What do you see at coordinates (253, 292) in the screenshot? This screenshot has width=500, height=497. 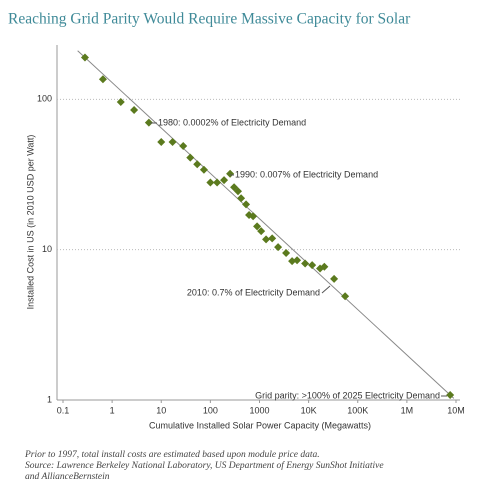 I see `annotation: 2010: 0.7% of Electricity Demand` at bounding box center [253, 292].